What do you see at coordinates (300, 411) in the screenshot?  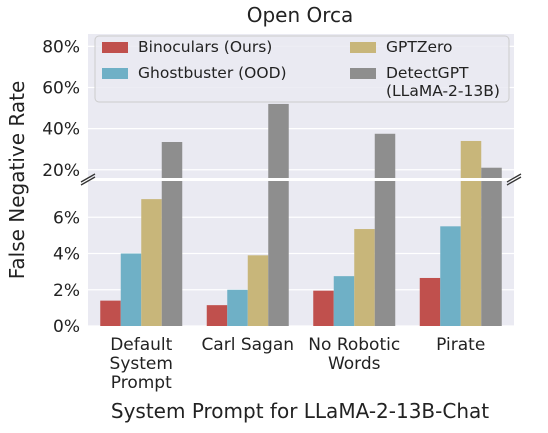 I see `x-axis-label: System Prompt for LLaMA-2-13B-Chat` at bounding box center [300, 411].